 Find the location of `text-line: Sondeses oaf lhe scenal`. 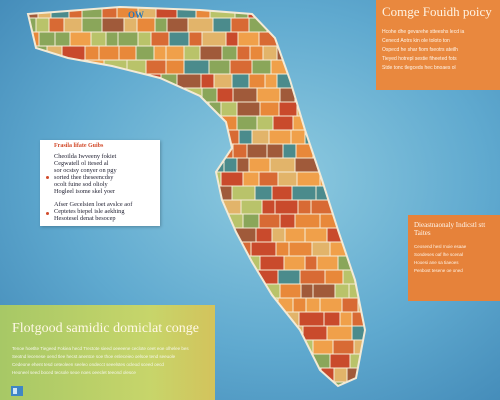

text-line: Sondeses oaf lhe scenal is located at coordinates (439, 254).